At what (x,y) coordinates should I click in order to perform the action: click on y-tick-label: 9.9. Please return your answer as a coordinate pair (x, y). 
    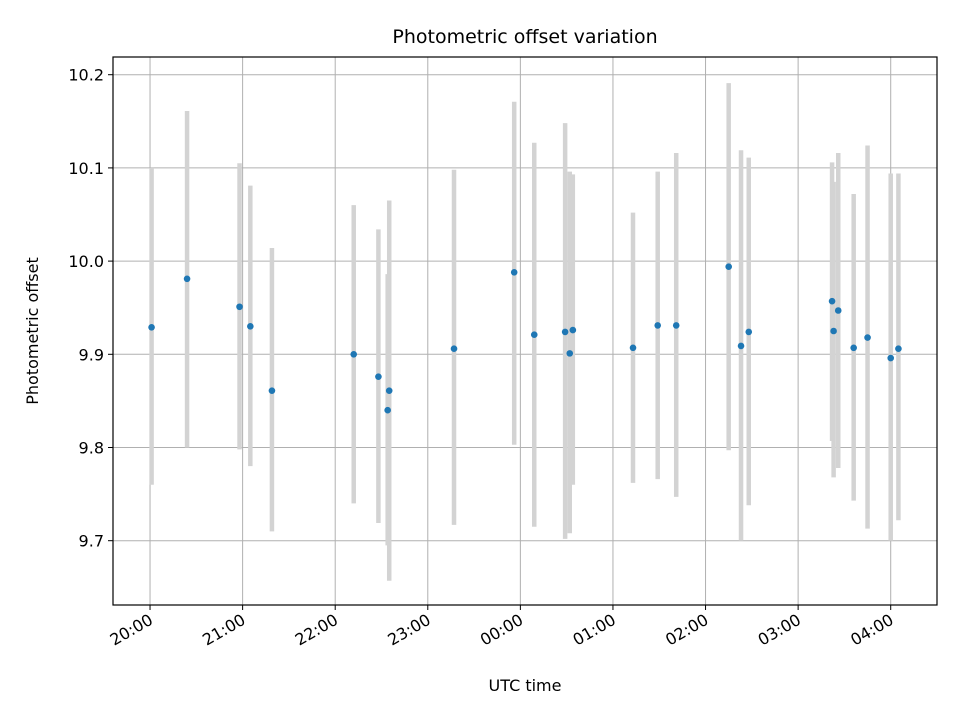
    Looking at the image, I should click on (91, 354).